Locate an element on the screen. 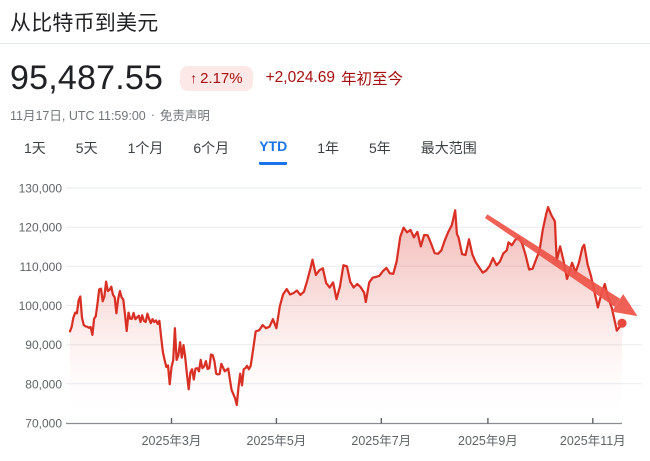 This screenshot has width=650, height=461. y-axis-tick-label: 70,000 is located at coordinates (43, 424).